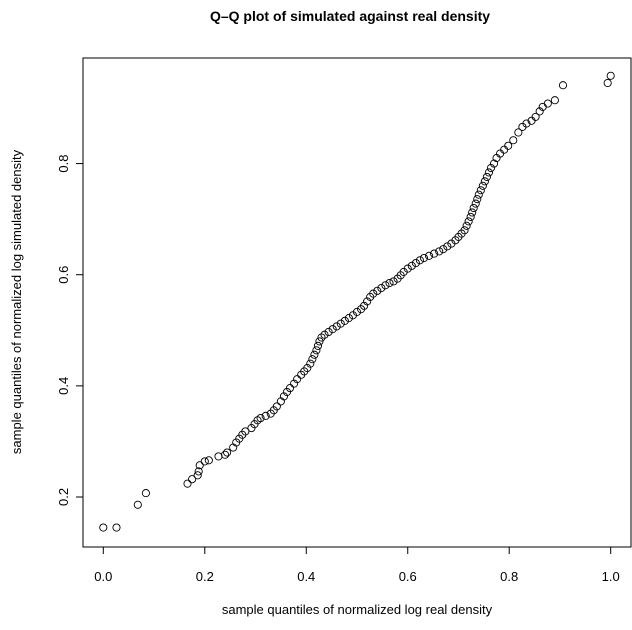 This screenshot has width=632, height=630. What do you see at coordinates (408, 576) in the screenshot?
I see `x-tick-label: 0.6` at bounding box center [408, 576].